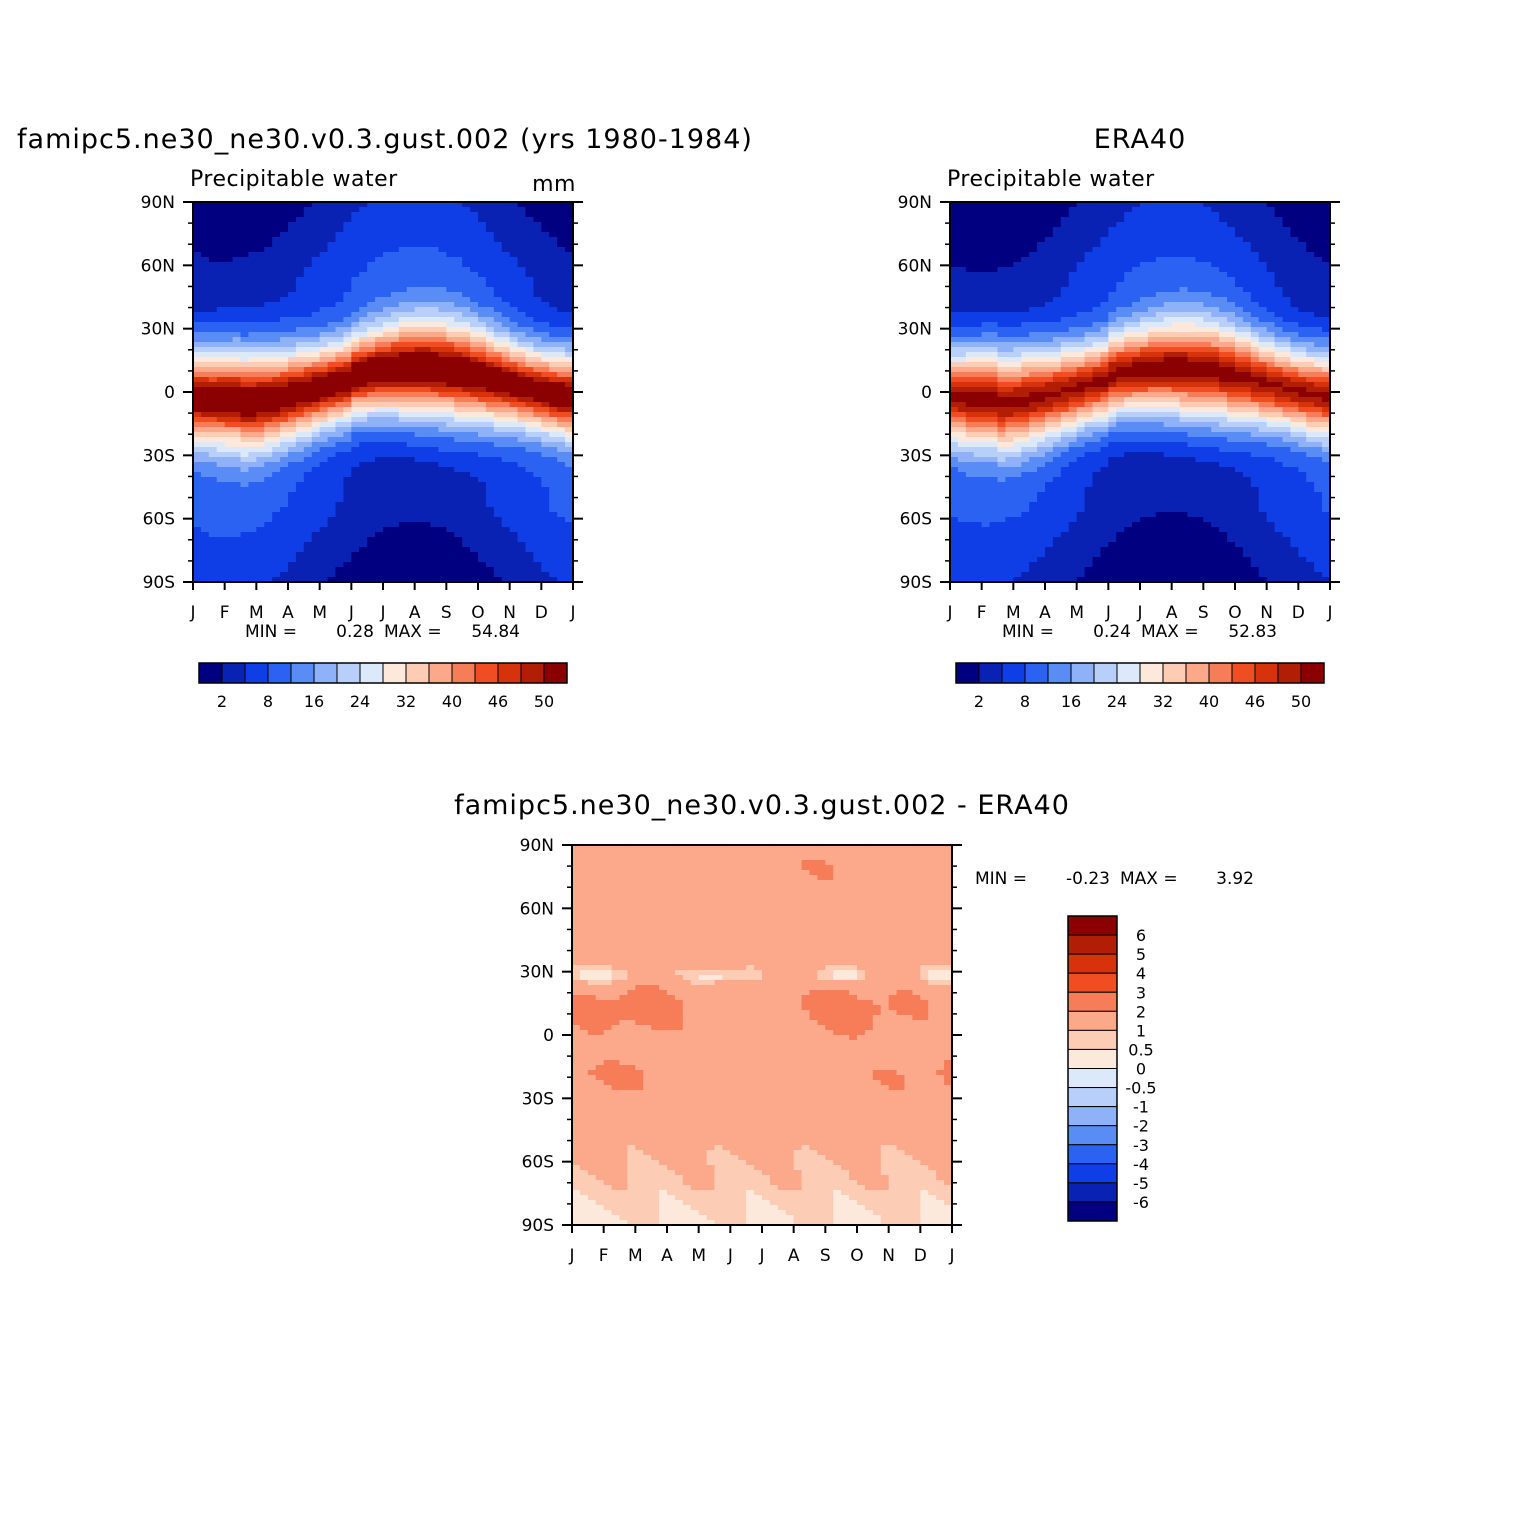 The height and width of the screenshot is (1524, 1524). What do you see at coordinates (452, 701) in the screenshot?
I see `model-colorbar-label: 40` at bounding box center [452, 701].